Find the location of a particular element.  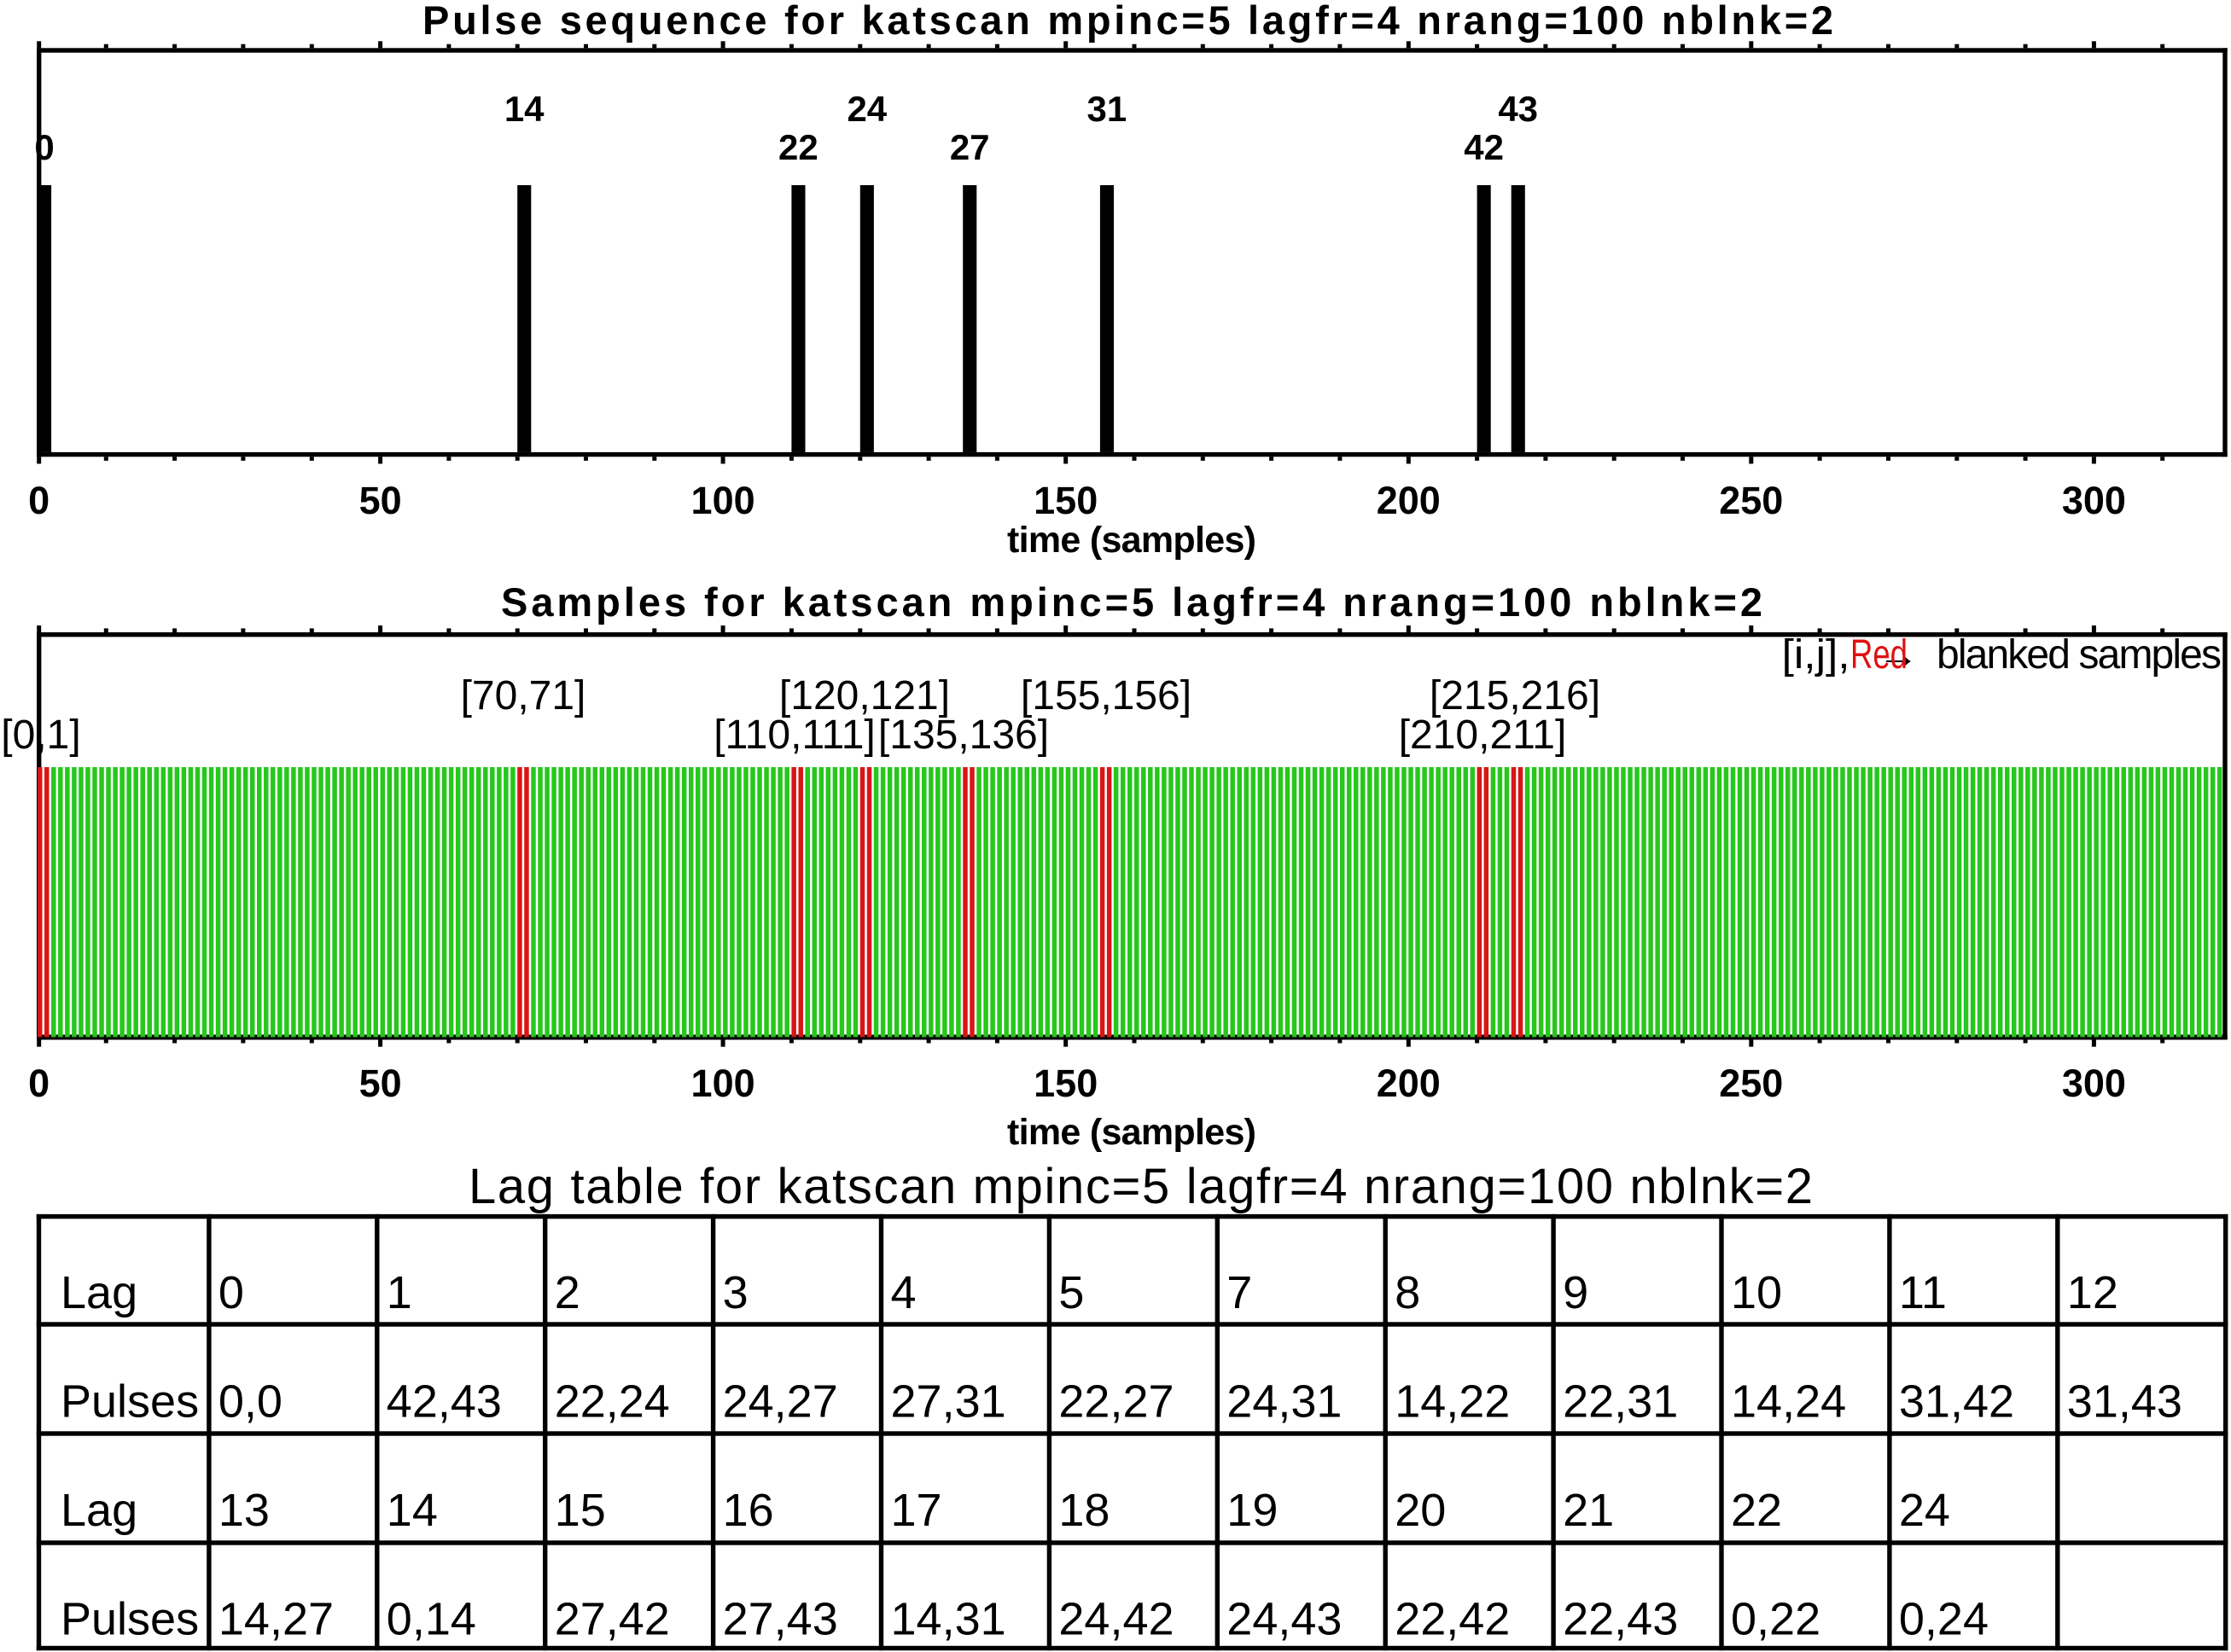

svg-text: [110,111] is located at coordinates (795, 735).